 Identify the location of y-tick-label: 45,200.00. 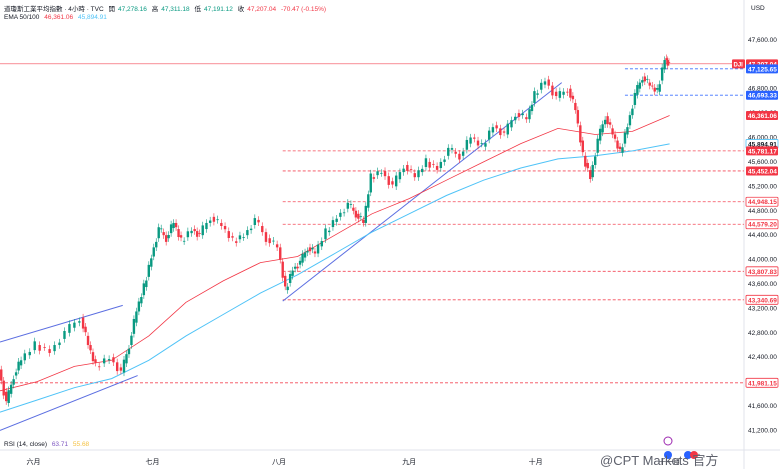
(762, 186).